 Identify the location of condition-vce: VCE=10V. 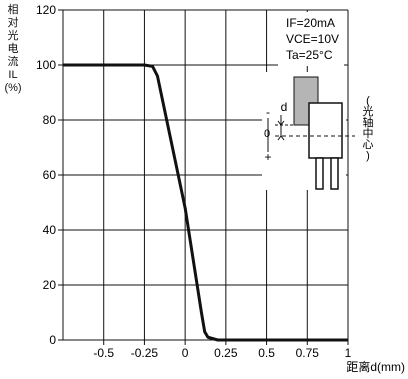
(312, 39).